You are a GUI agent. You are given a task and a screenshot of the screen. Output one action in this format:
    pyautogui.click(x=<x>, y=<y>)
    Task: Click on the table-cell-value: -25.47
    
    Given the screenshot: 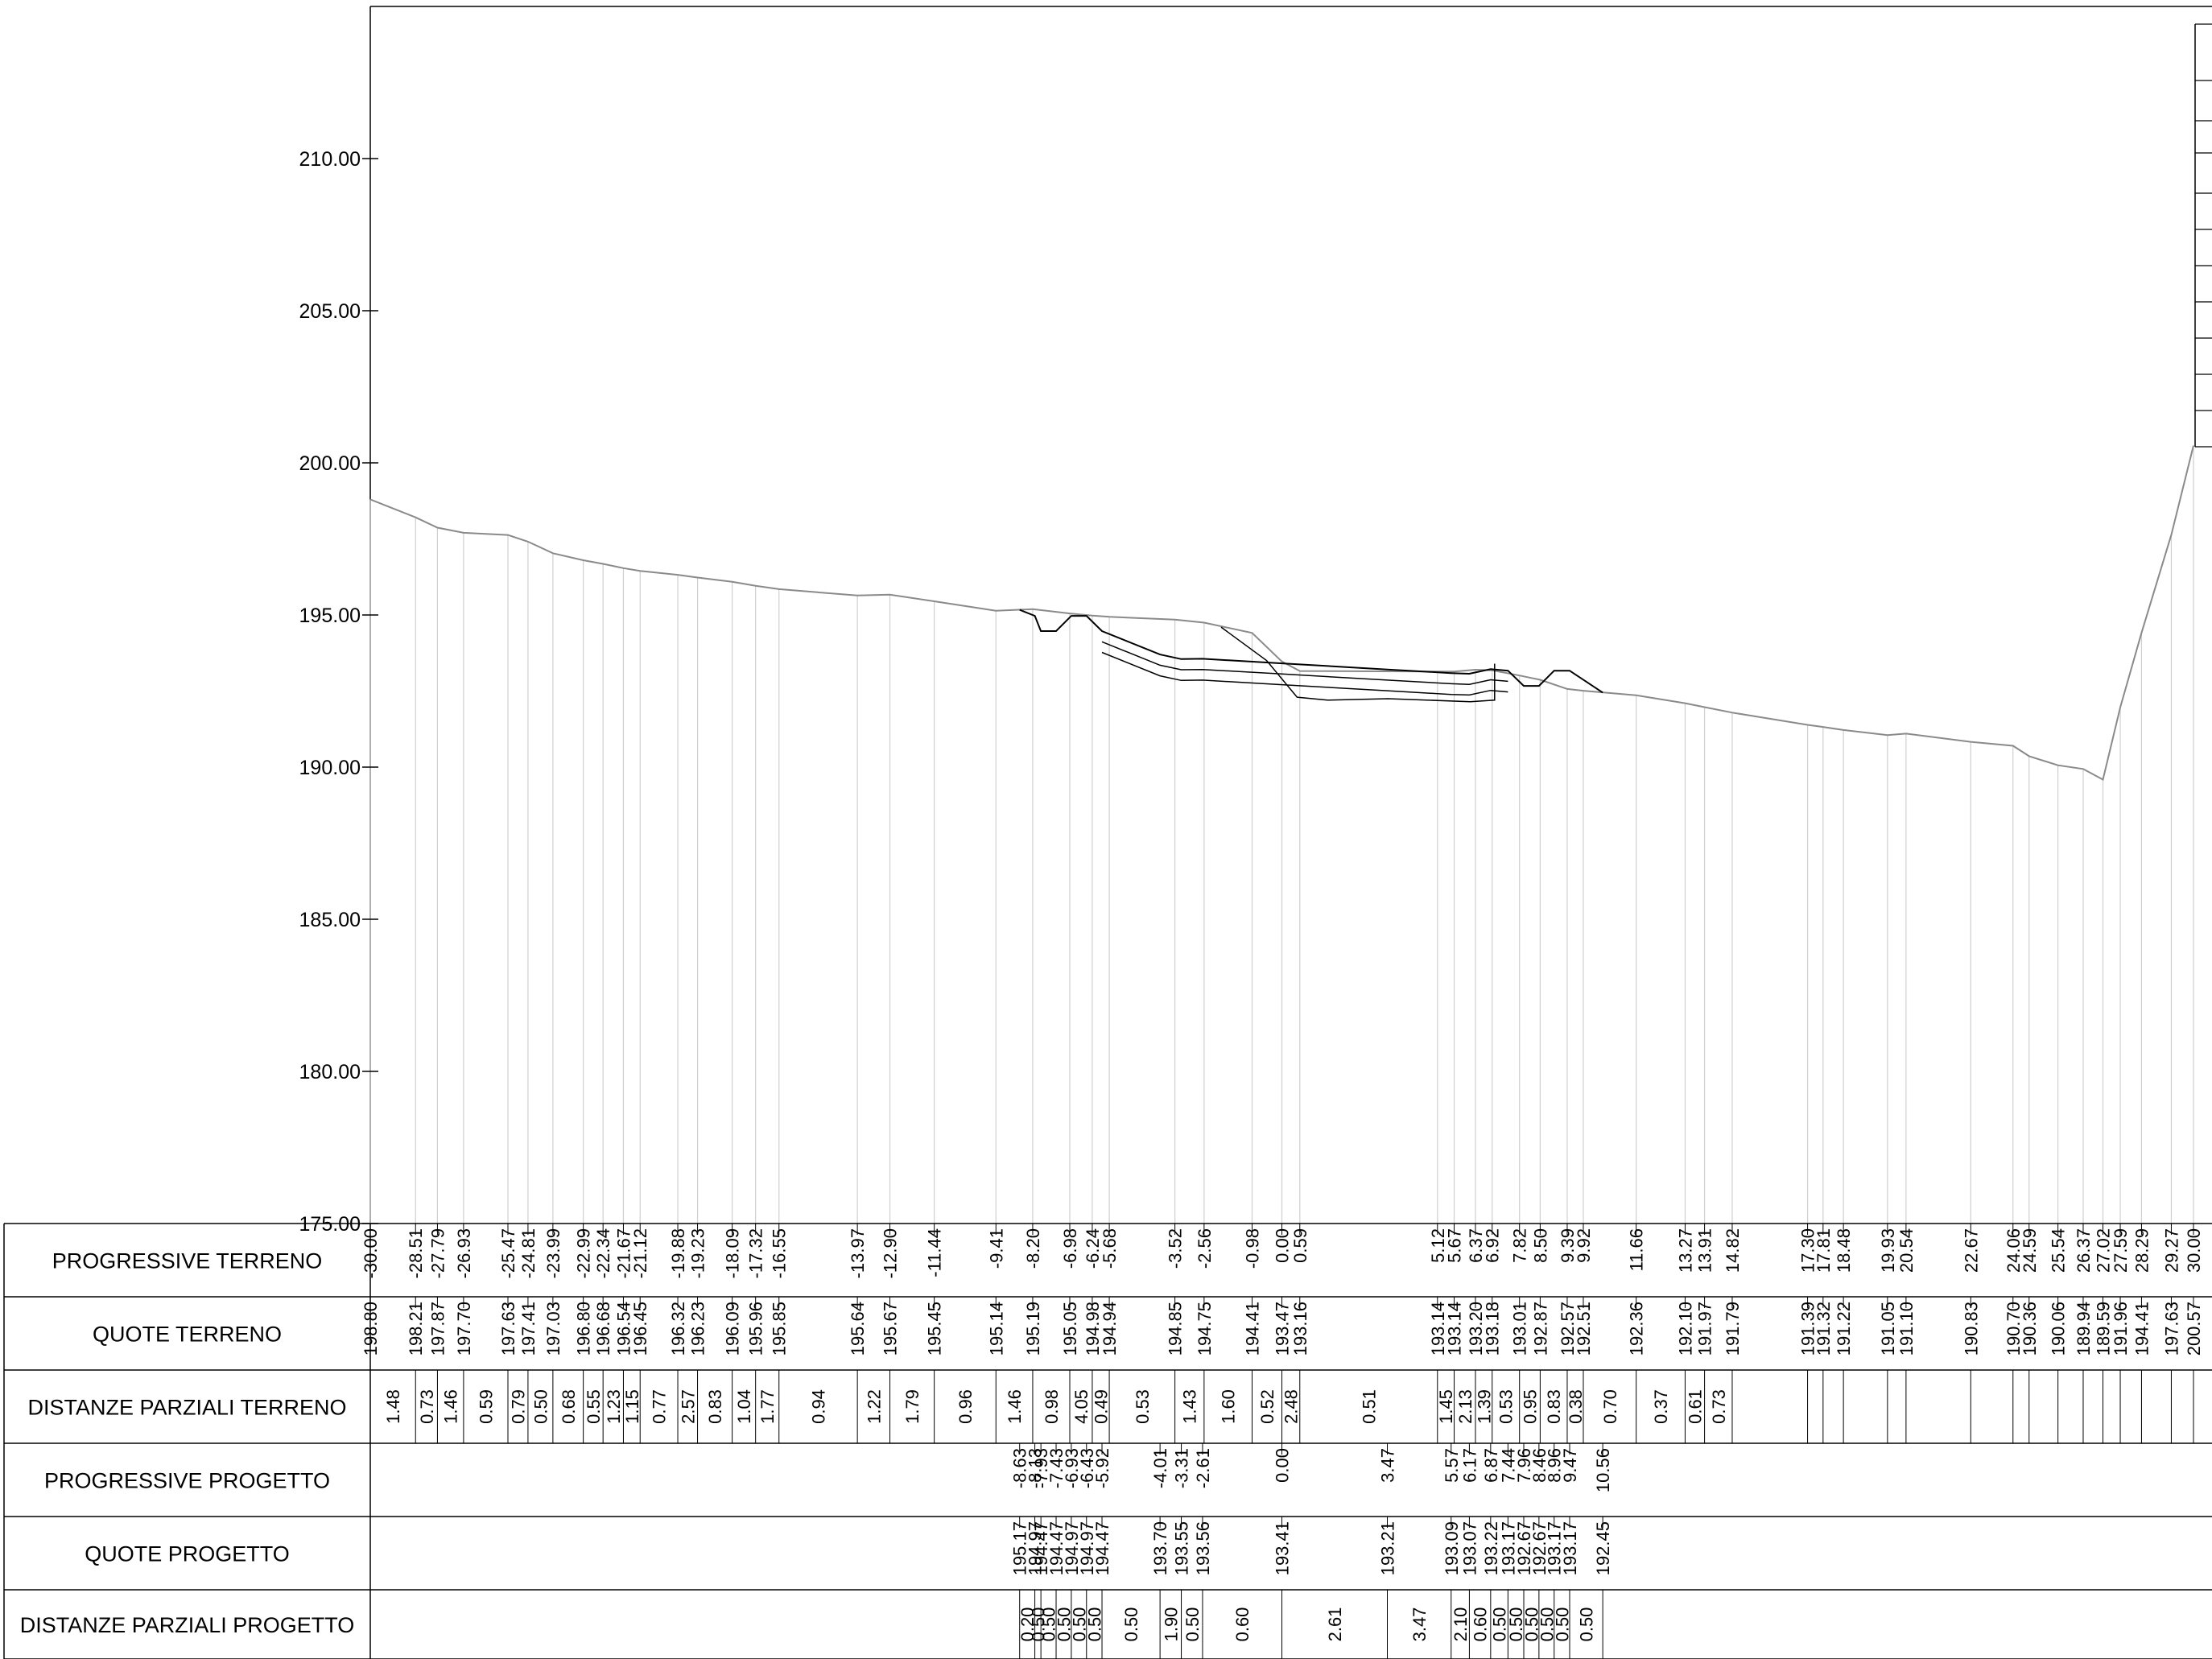 What is the action you would take?
    pyautogui.click(x=508, y=1253)
    